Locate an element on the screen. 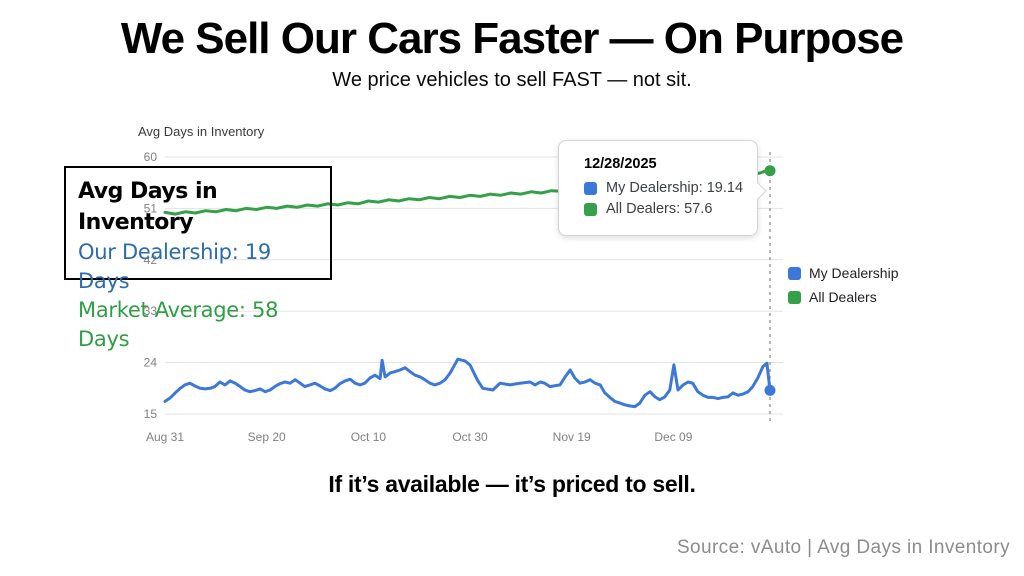 This screenshot has height=576, width=1024. callout-our-dealership: Our Dealership: 19 Days is located at coordinates (174, 266).